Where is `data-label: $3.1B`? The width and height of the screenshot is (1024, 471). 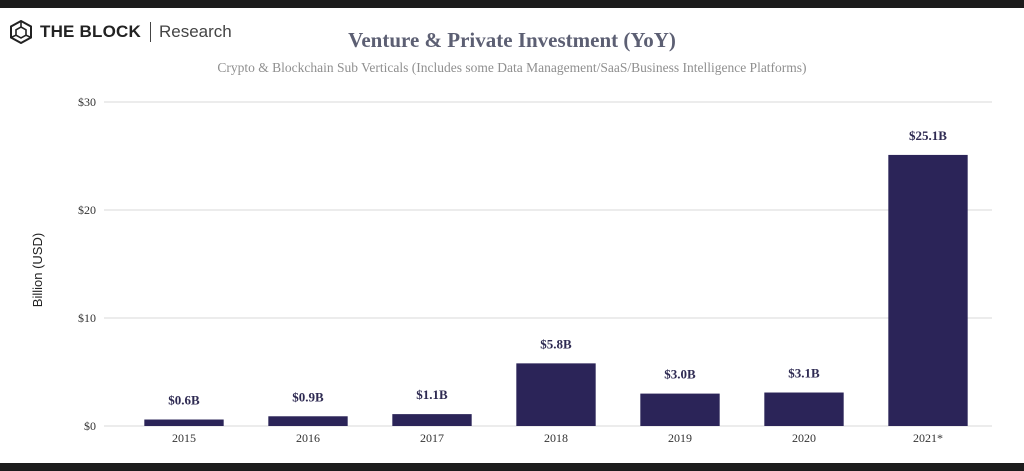
data-label: $3.1B is located at coordinates (804, 373).